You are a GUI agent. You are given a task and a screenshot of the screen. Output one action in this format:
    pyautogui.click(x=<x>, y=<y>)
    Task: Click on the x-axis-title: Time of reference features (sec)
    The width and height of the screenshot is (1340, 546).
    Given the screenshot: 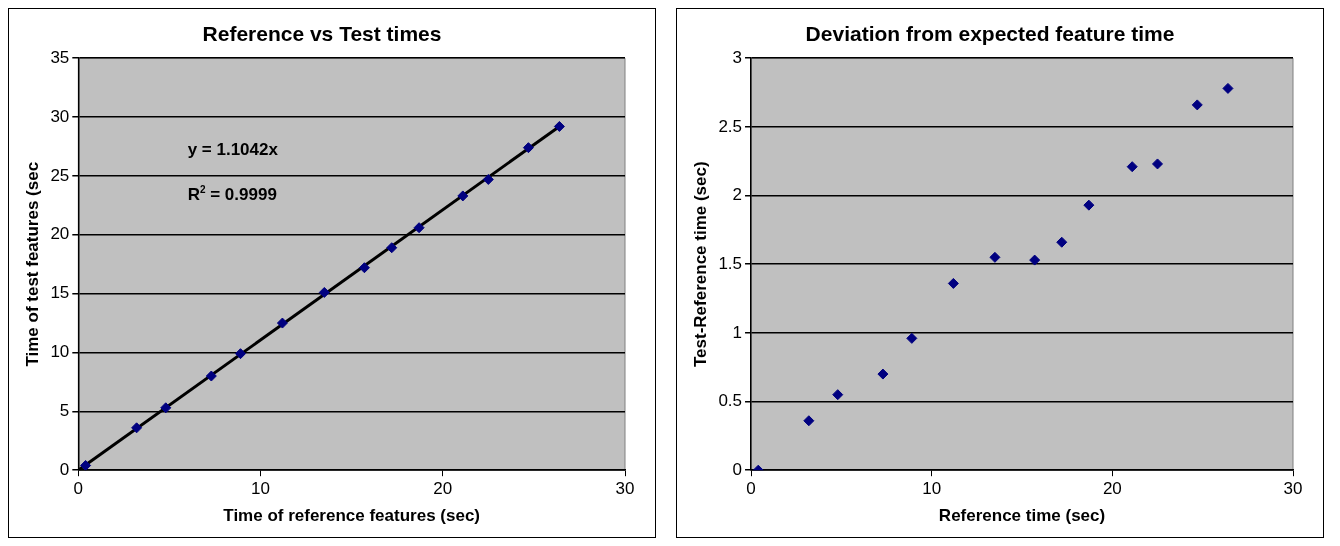 What is the action you would take?
    pyautogui.click(x=351, y=516)
    